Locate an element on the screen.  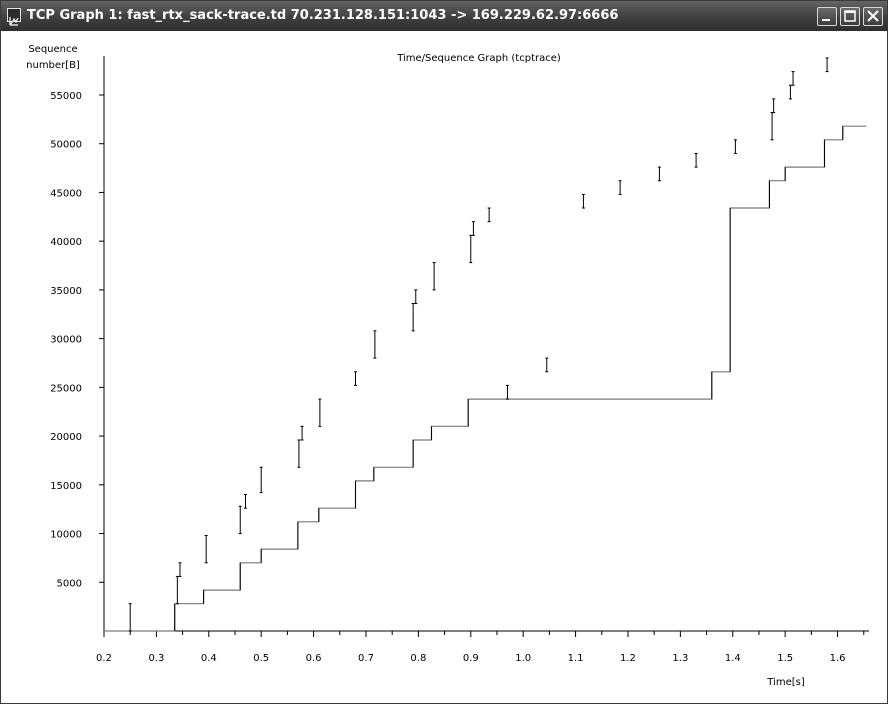
x-tick-label: 0.8 is located at coordinates (418, 658).